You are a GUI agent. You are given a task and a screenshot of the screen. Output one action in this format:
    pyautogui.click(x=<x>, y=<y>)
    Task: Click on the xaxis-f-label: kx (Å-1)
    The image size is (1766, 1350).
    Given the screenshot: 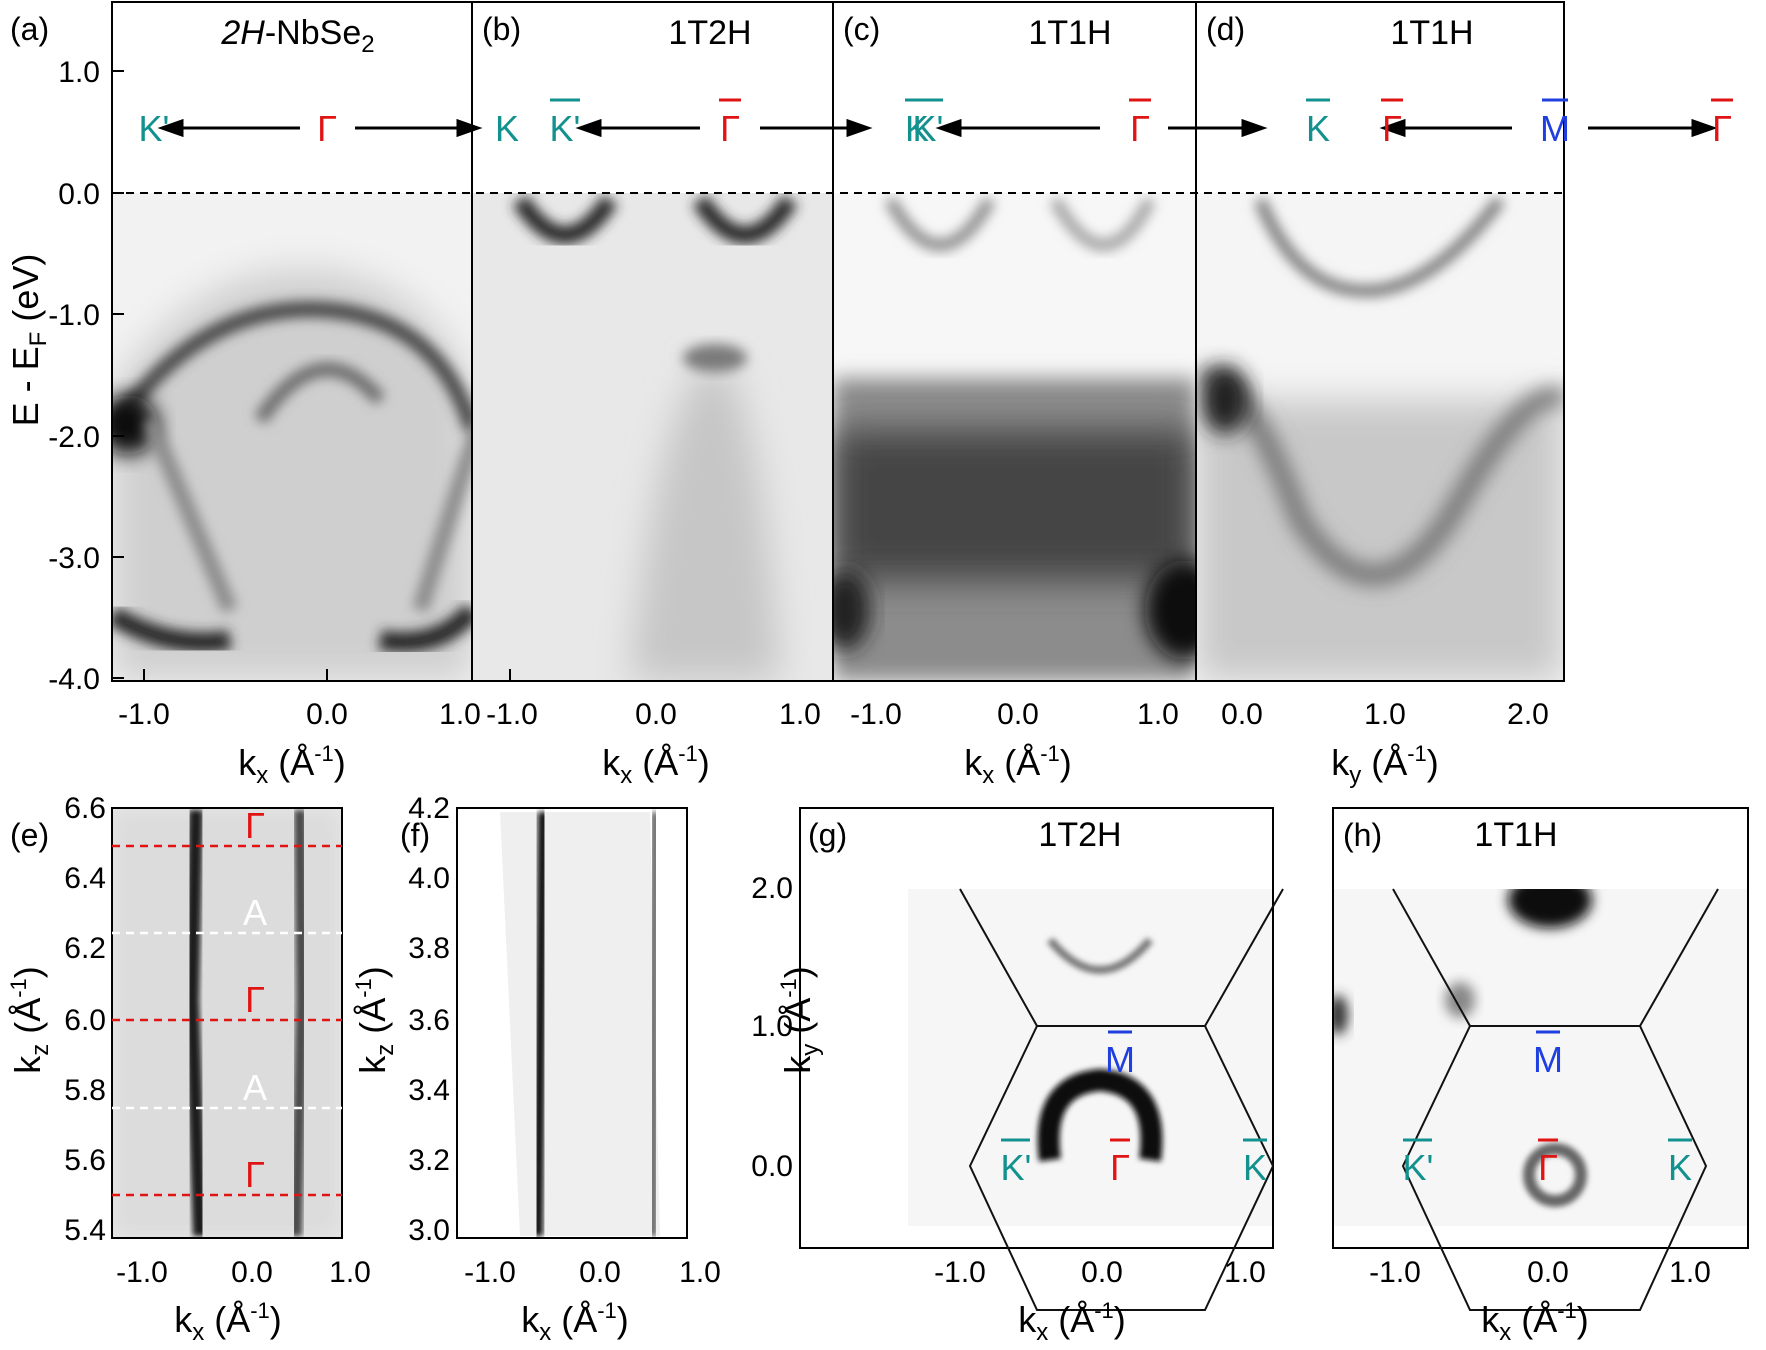 What is the action you would take?
    pyautogui.click(x=575, y=1322)
    